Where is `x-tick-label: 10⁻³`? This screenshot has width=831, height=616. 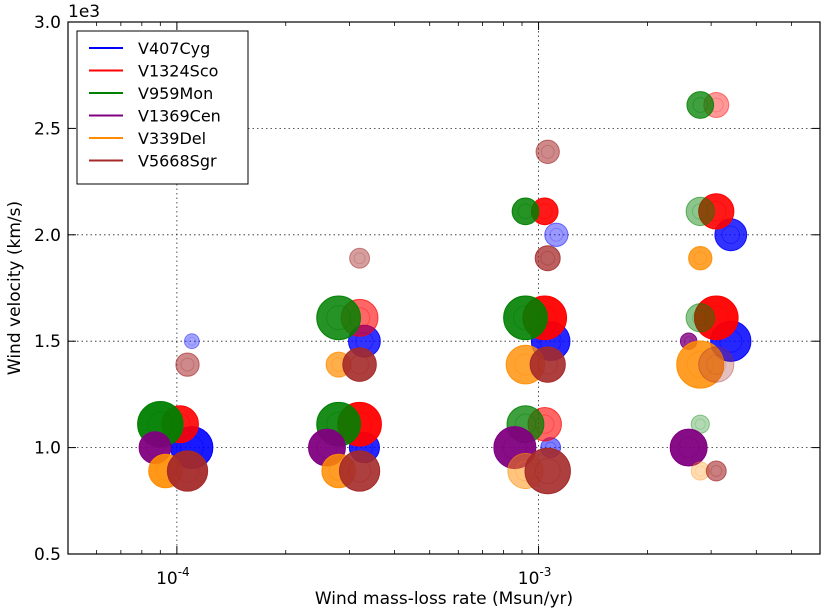 x-tick-label: 10⁻³ is located at coordinates (535, 577).